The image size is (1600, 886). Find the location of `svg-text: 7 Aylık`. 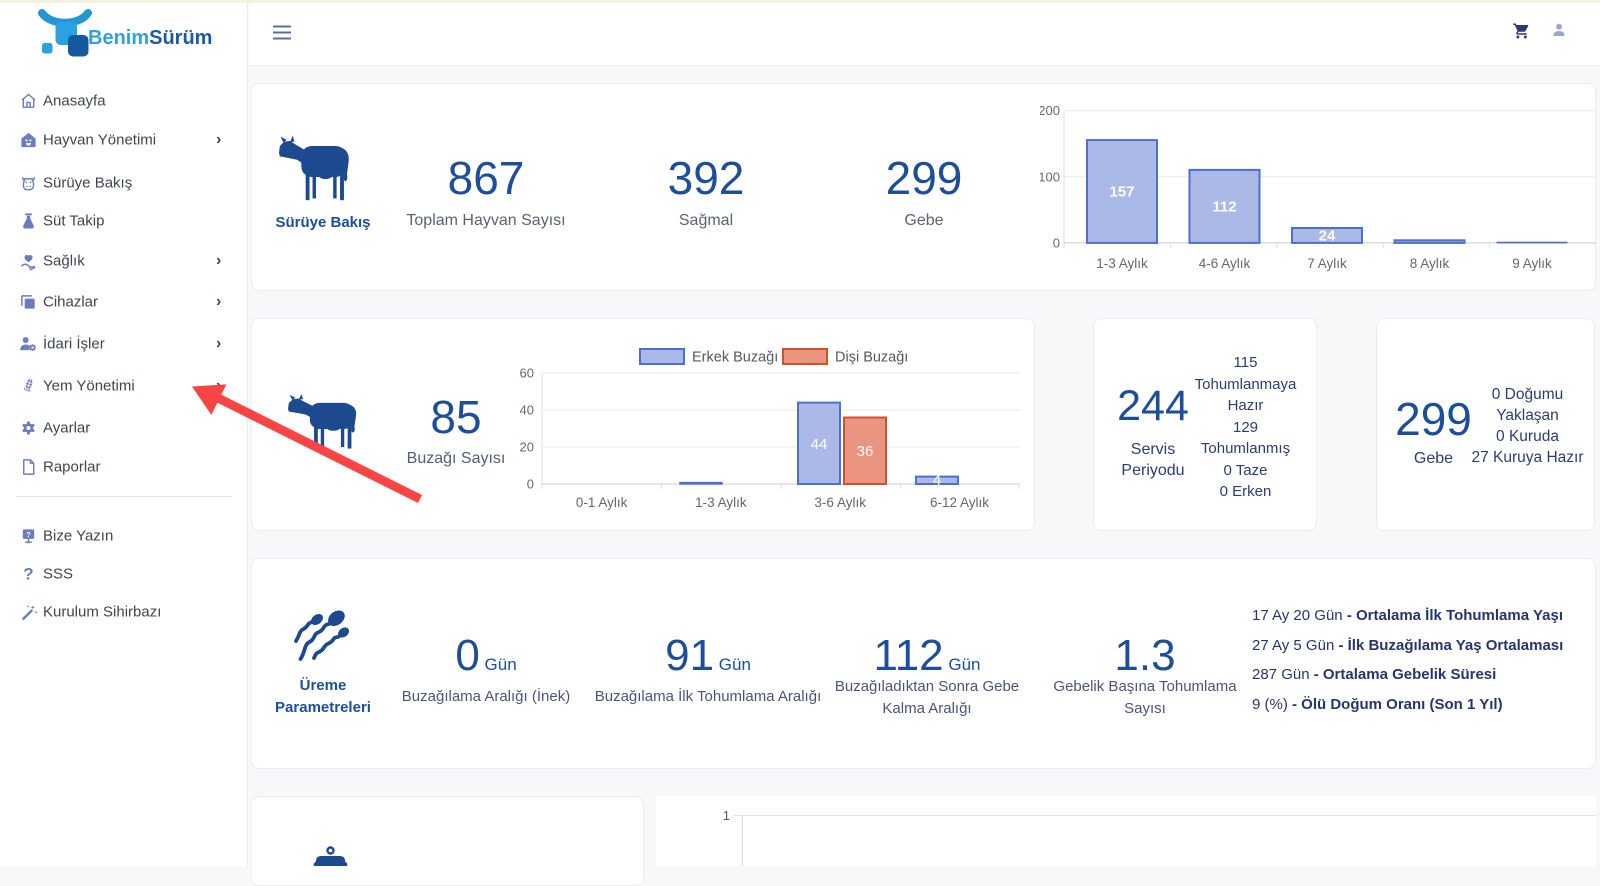

svg-text: 7 Aylık is located at coordinates (1327, 263).